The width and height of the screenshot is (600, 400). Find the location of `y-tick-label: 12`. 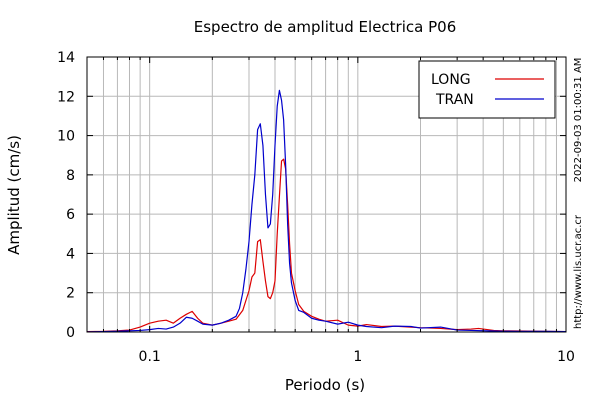

y-tick-label: 12 is located at coordinates (66, 97).